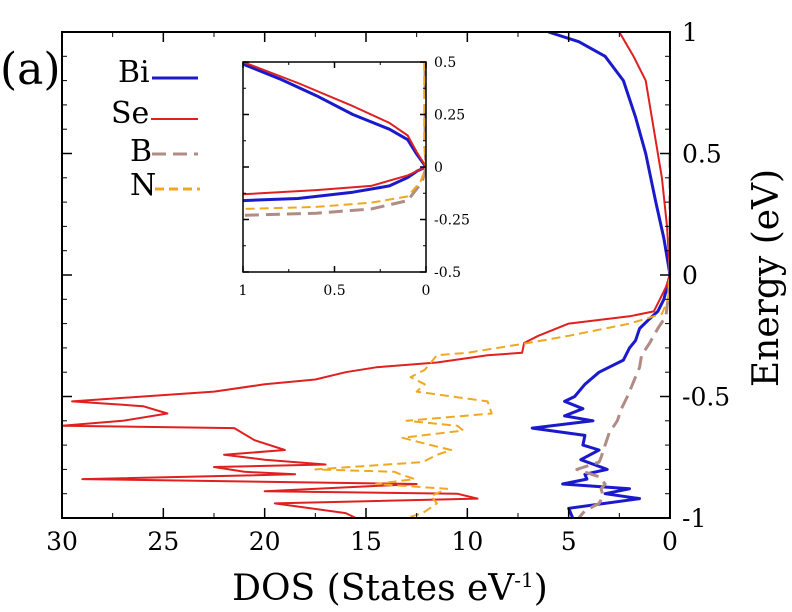 This screenshot has height=612, width=792. Describe the element at coordinates (622, 335) in the screenshot. I see `main-series-b` at that location.